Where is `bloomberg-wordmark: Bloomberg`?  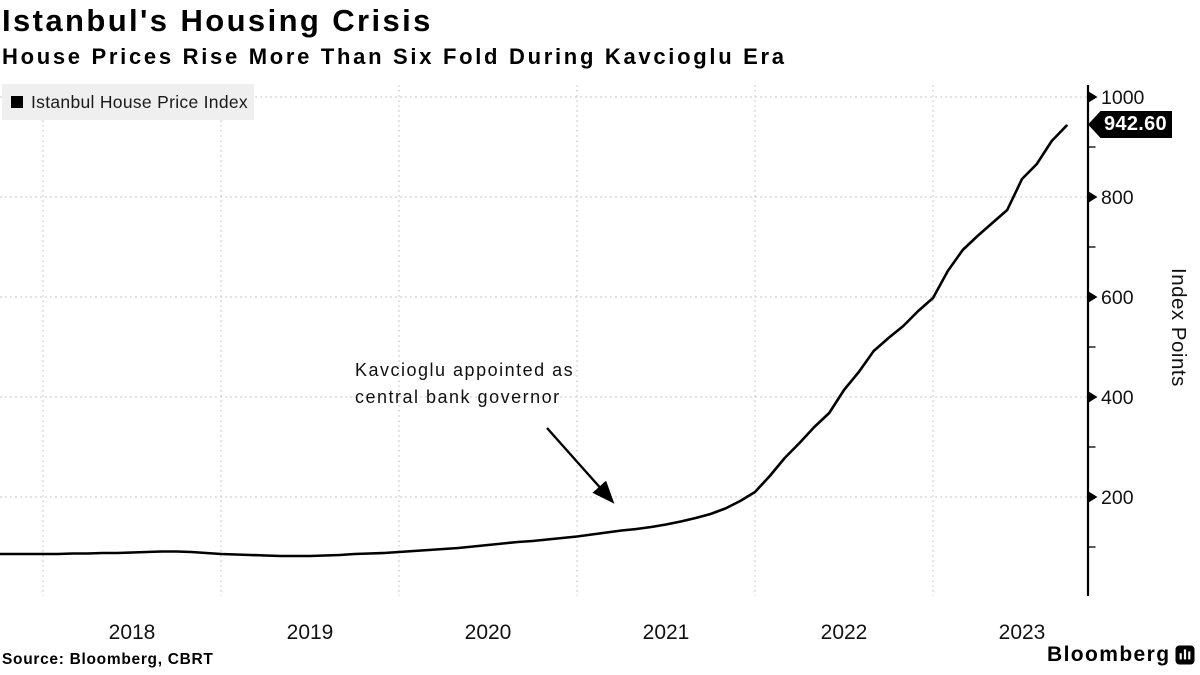 bloomberg-wordmark: Bloomberg is located at coordinates (1109, 654).